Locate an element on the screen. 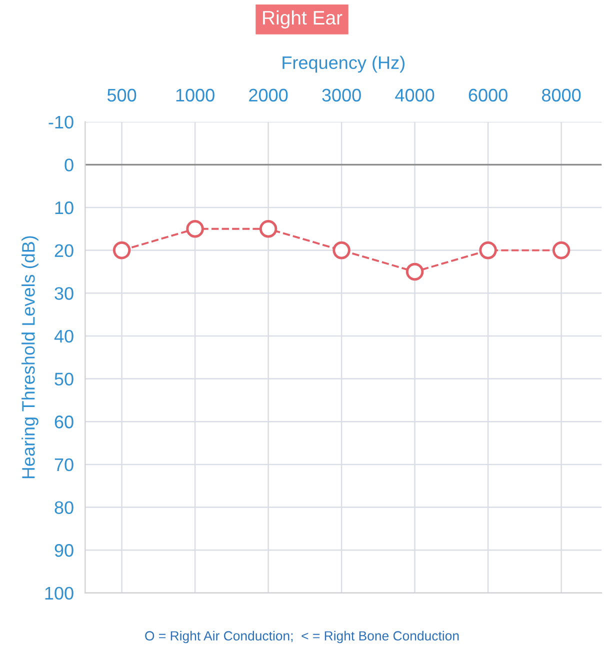  x-tick-label: 4000 is located at coordinates (414, 95).